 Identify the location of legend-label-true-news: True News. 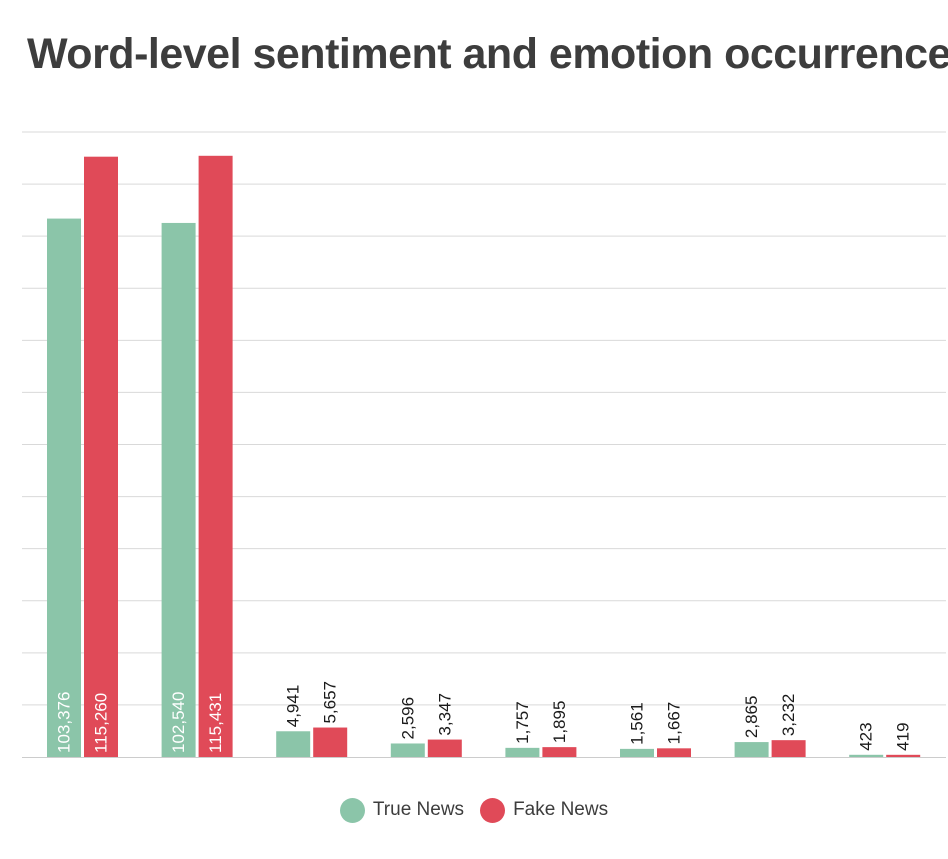
(418, 809).